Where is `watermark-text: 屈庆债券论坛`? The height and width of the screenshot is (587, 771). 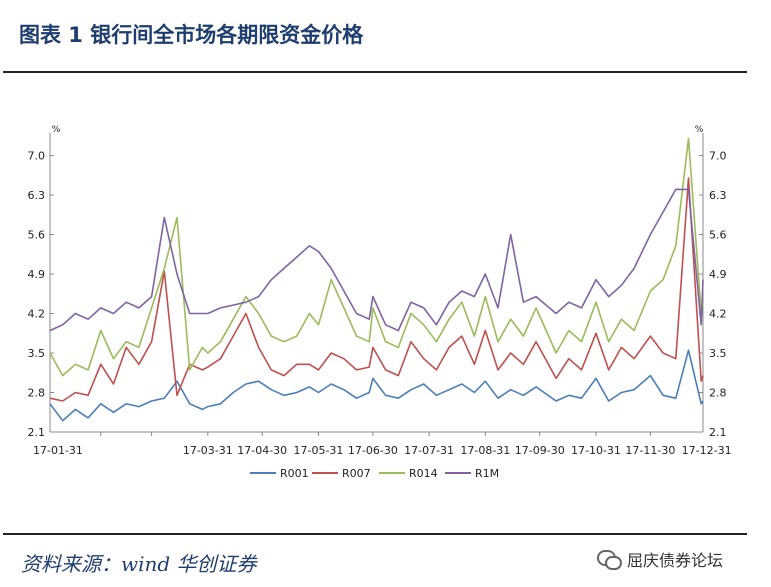
watermark-text: 屈庆债券论坛 is located at coordinates (675, 559).